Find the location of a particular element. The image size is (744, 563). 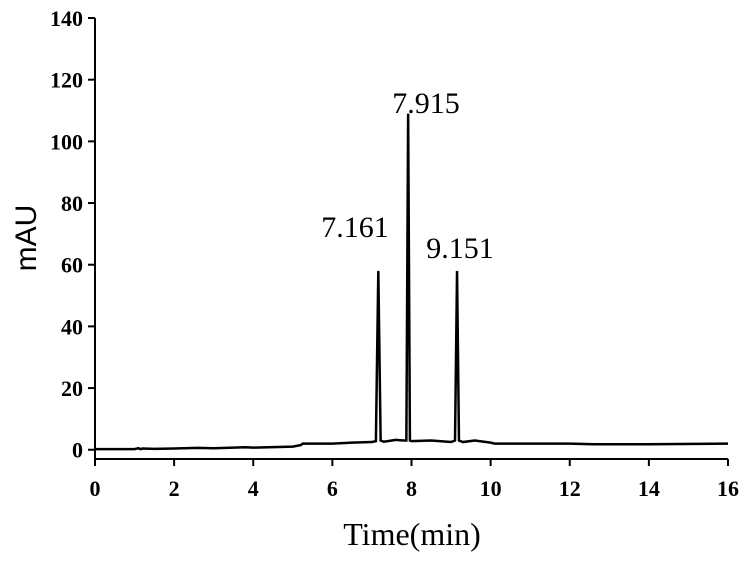

x-tick-label: 6 is located at coordinates (332, 488).